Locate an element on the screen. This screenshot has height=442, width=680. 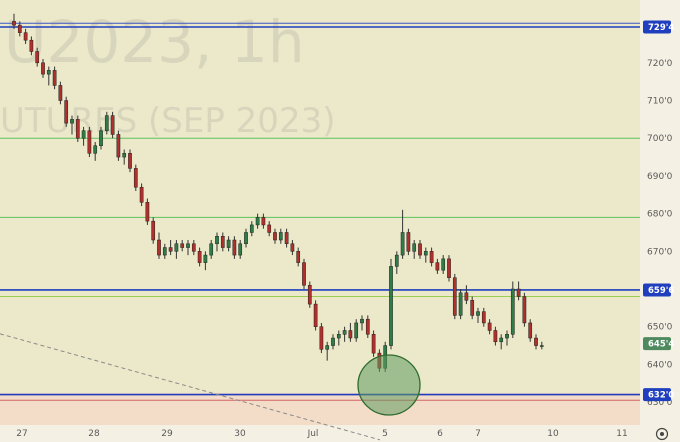
gear-icon-center is located at coordinates (662, 434).